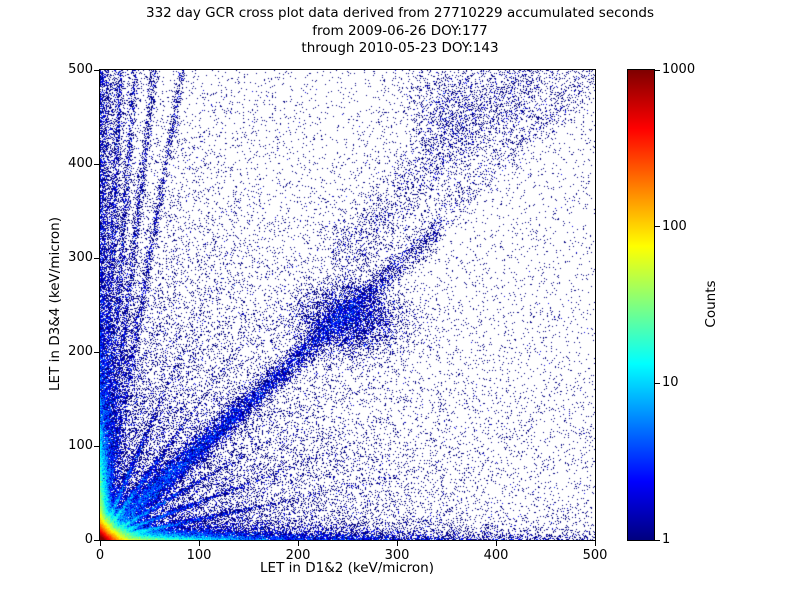  I want to click on x-tick-label: 500, so click(595, 555).